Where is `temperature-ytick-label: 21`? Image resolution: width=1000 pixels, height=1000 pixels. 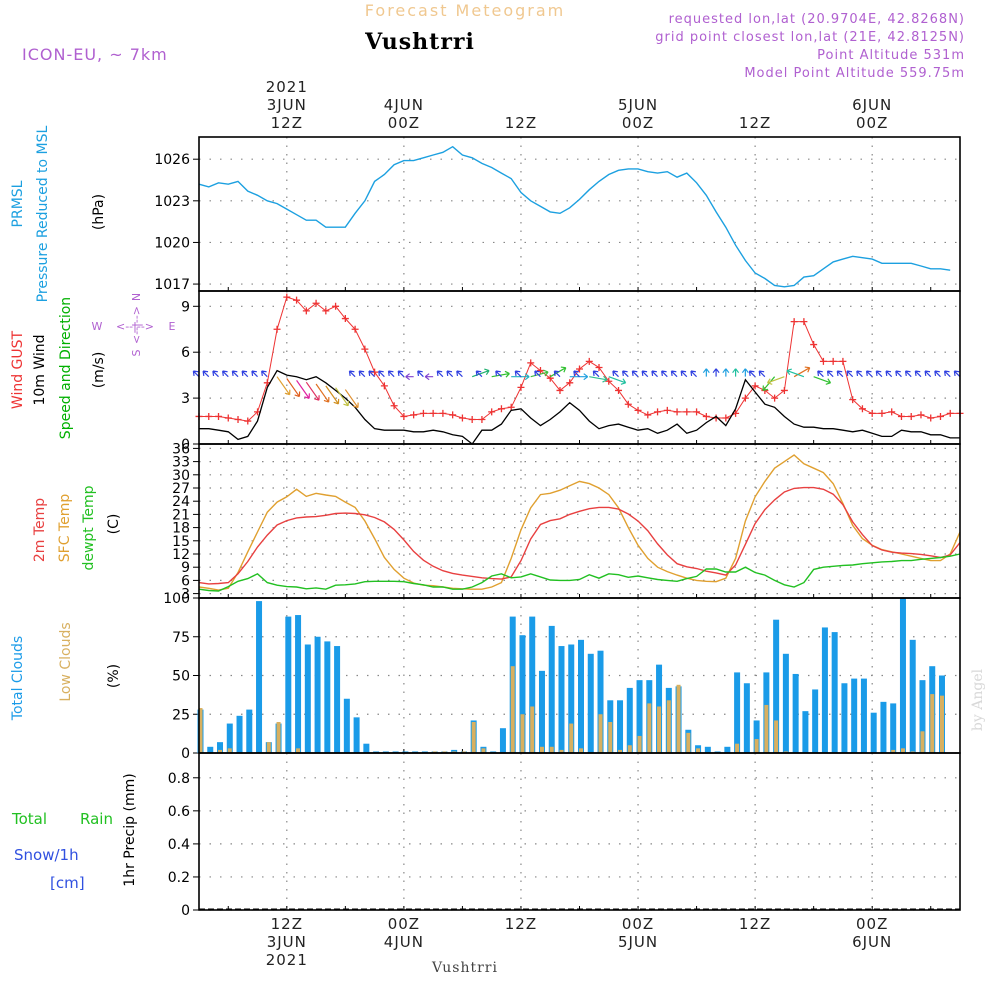 temperature-ytick-label: 21 is located at coordinates (181, 515).